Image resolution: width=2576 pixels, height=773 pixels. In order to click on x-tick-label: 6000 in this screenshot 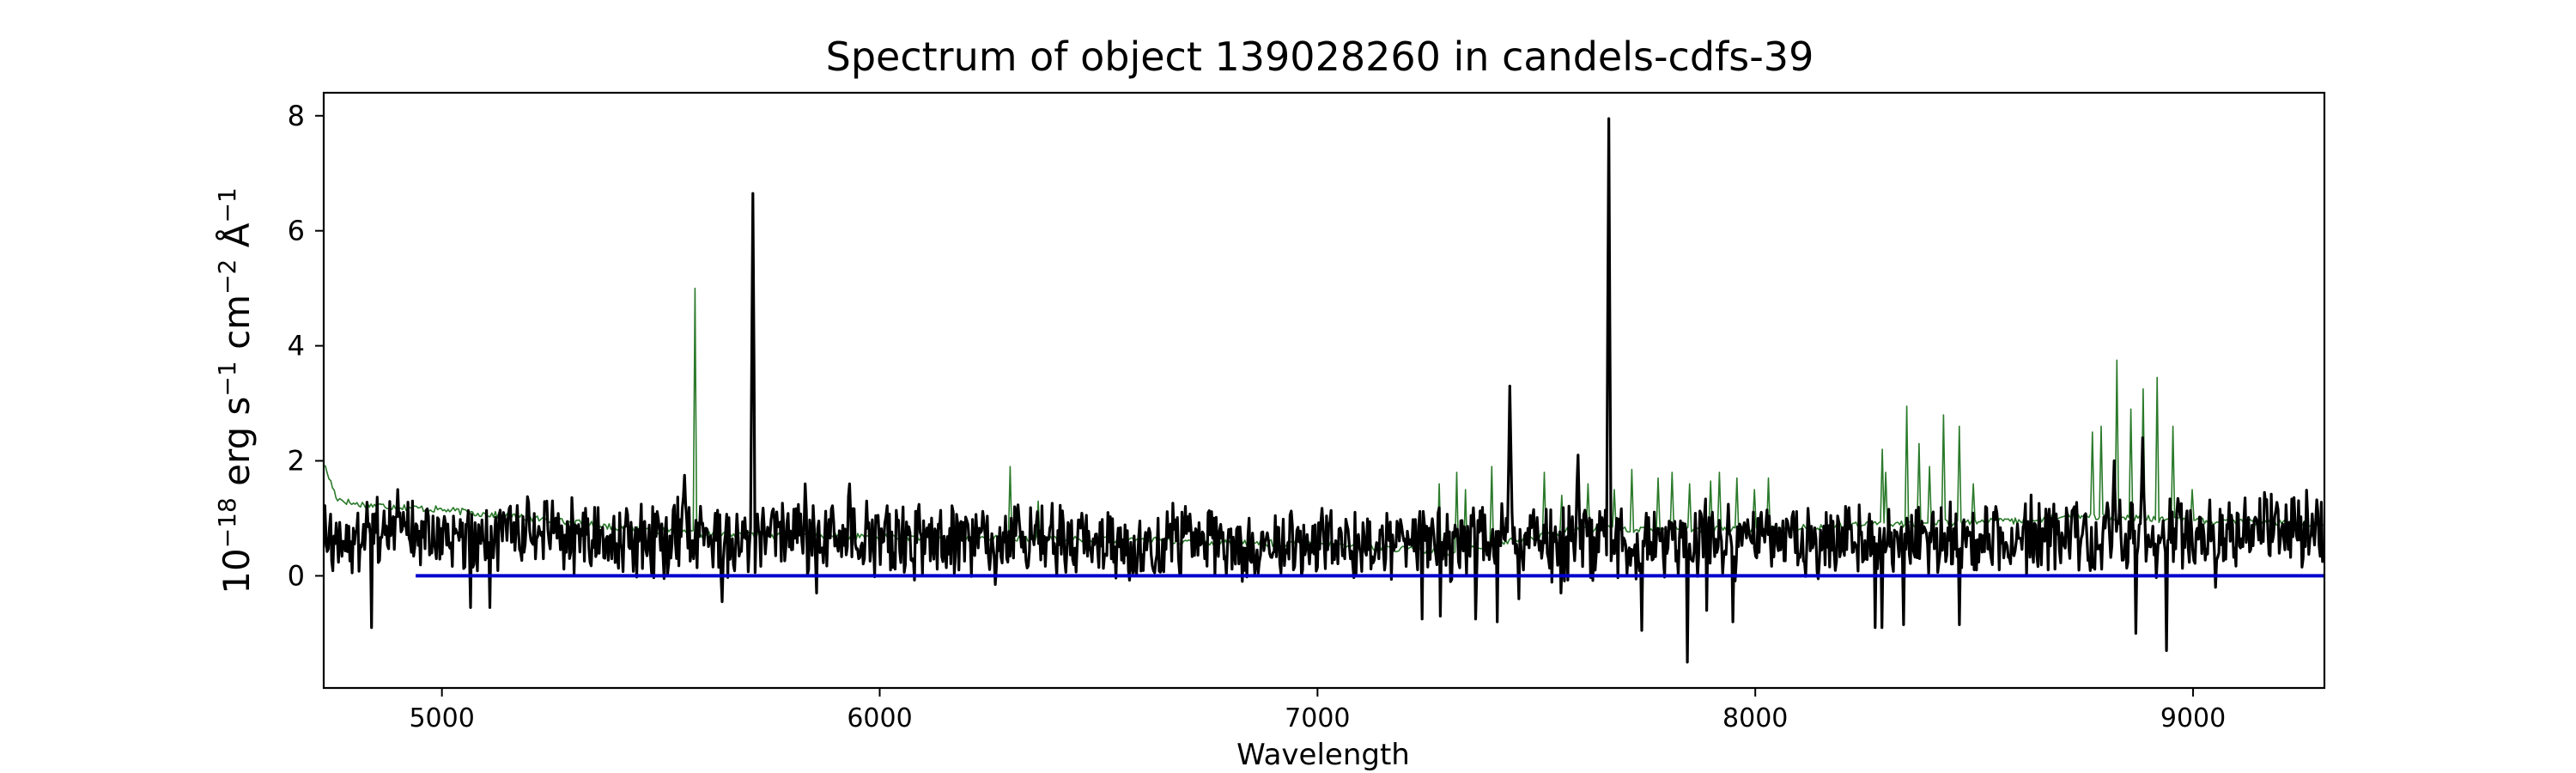, I will do `click(879, 718)`.